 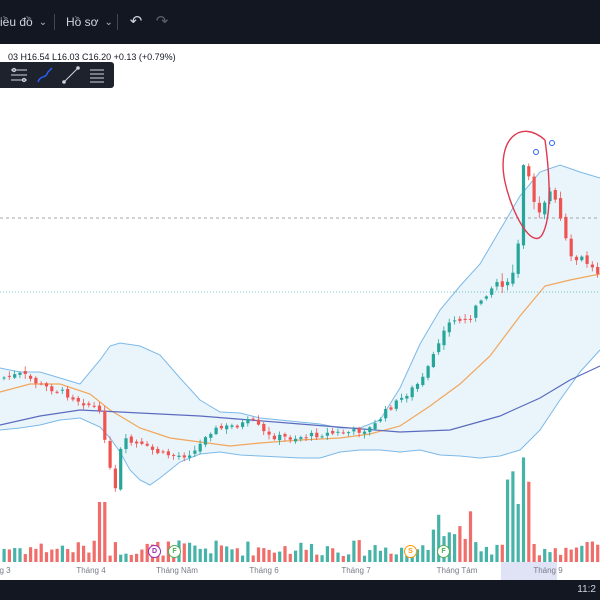 What do you see at coordinates (19, 75) in the screenshot?
I see `measure-icon` at bounding box center [19, 75].